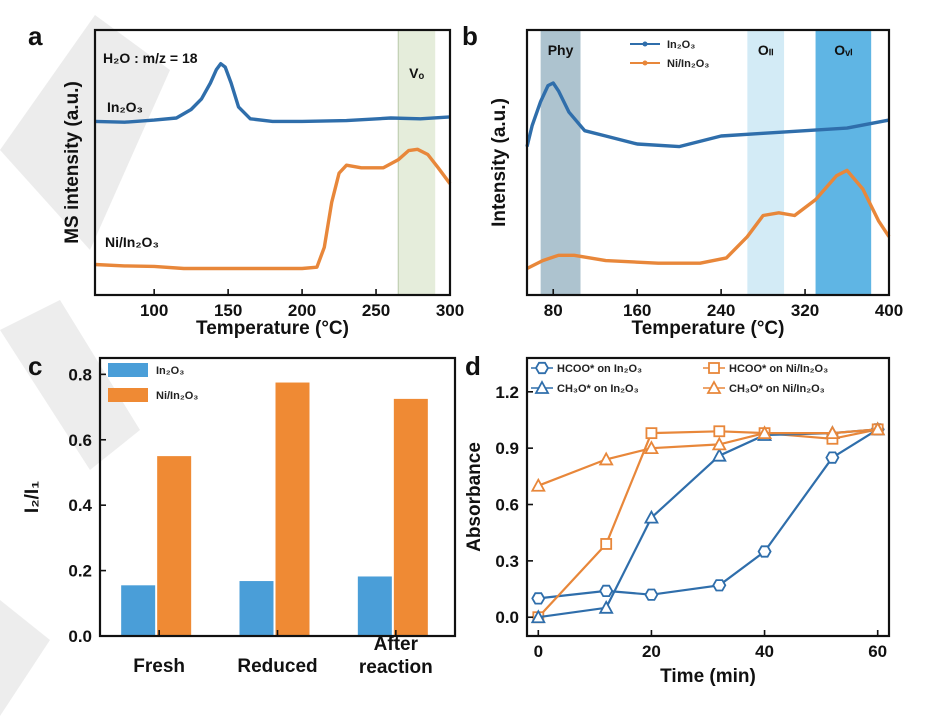  I want to click on x-tick-label: 400, so click(889, 310).